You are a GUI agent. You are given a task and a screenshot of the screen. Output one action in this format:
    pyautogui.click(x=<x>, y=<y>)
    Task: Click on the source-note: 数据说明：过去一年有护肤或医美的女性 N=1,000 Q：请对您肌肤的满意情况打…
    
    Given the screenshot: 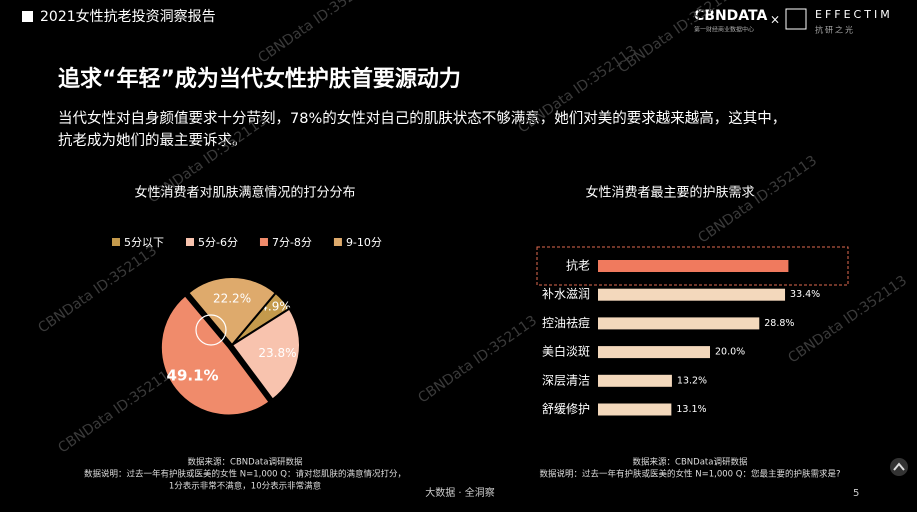 What is the action you would take?
    pyautogui.click(x=245, y=474)
    